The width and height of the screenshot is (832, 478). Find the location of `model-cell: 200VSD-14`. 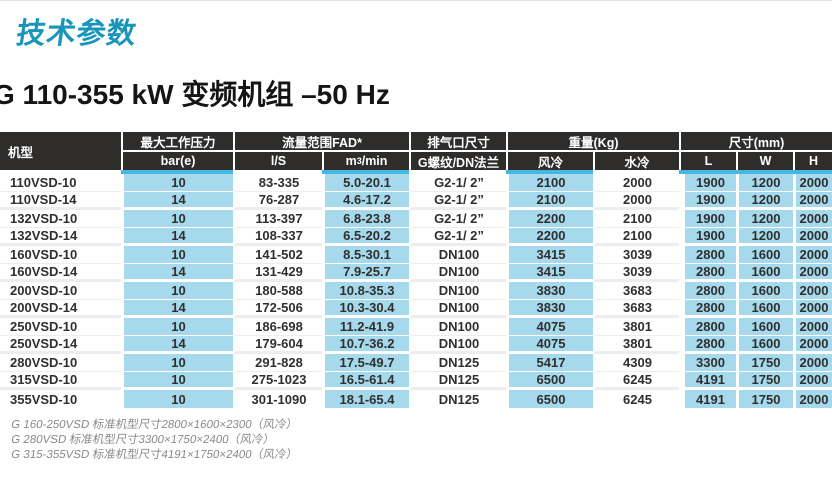

model-cell: 200VSD-14 is located at coordinates (60, 309).